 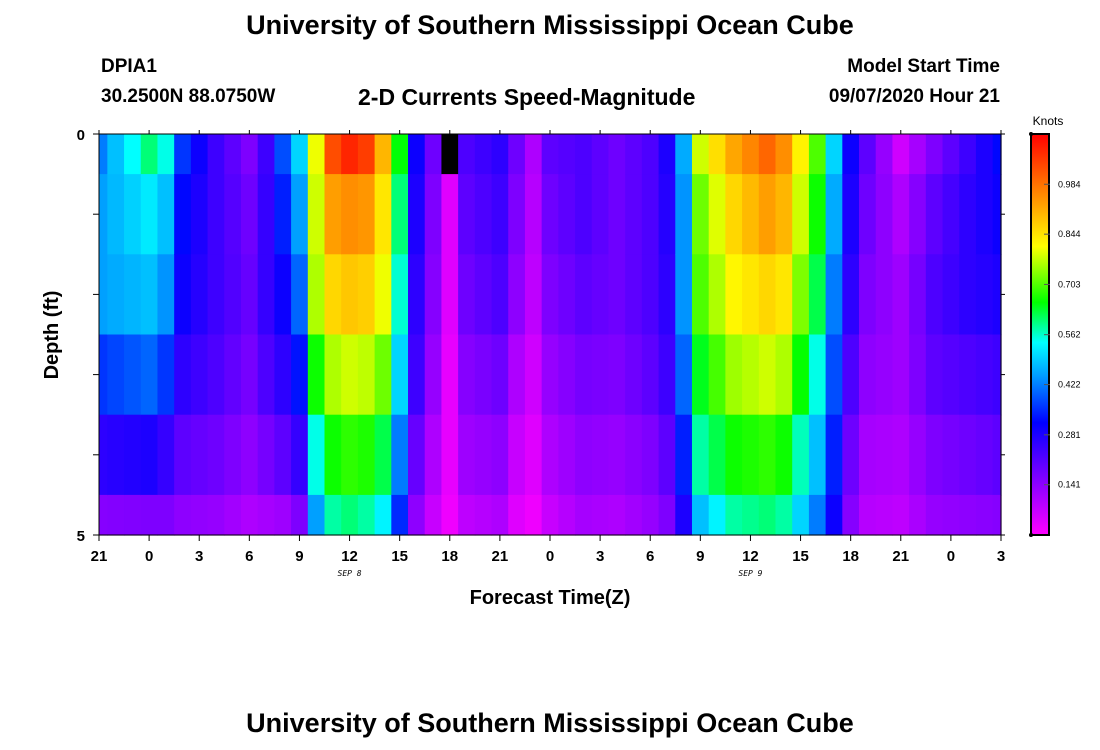 I want to click on x-tick-label: 15, so click(x=800, y=556).